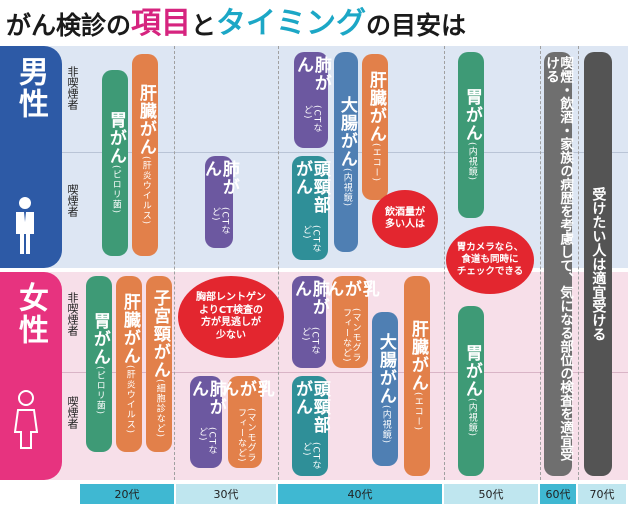 This screenshot has width=630, height=510. What do you see at coordinates (30, 88) in the screenshot?
I see `male-label: 男性` at bounding box center [30, 88].